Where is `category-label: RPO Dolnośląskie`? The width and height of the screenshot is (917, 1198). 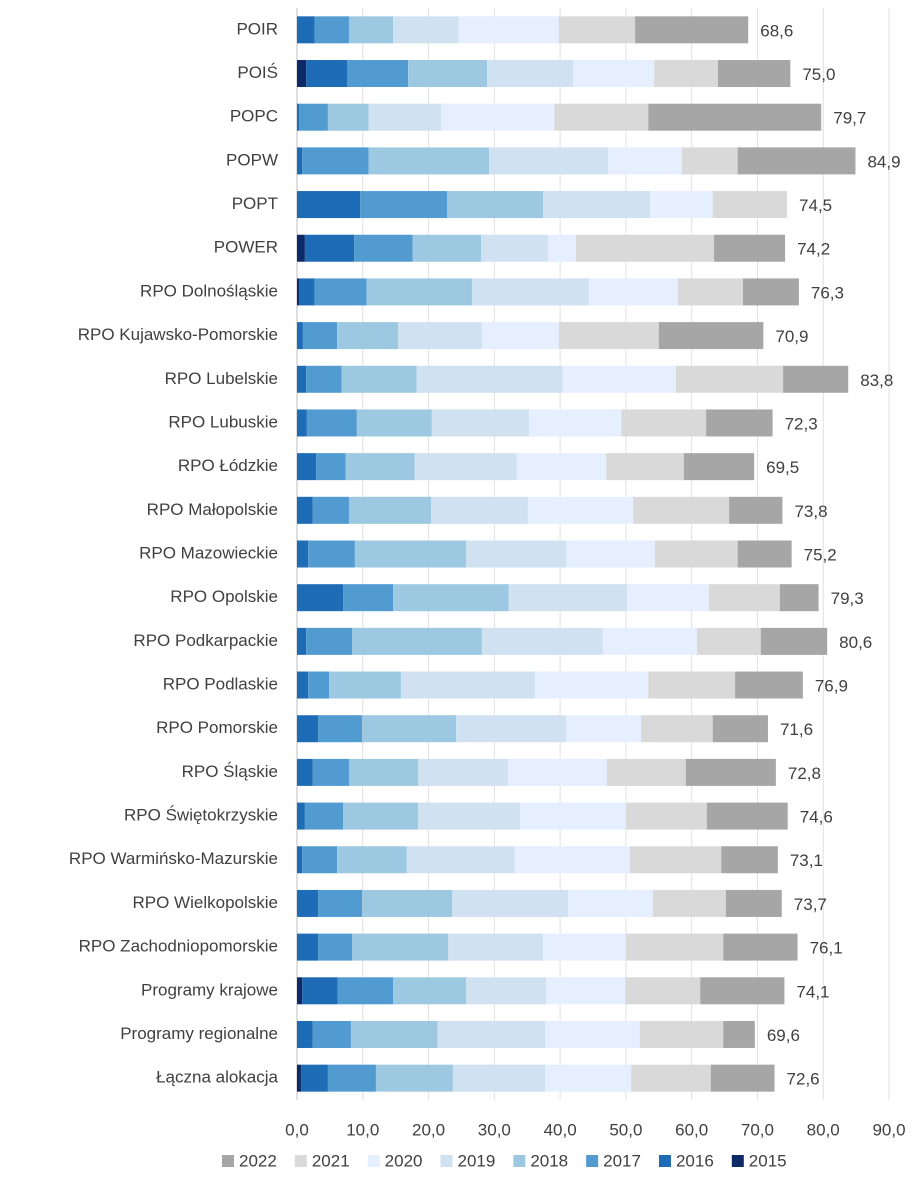 category-label: RPO Dolnośląskie is located at coordinates (209, 290).